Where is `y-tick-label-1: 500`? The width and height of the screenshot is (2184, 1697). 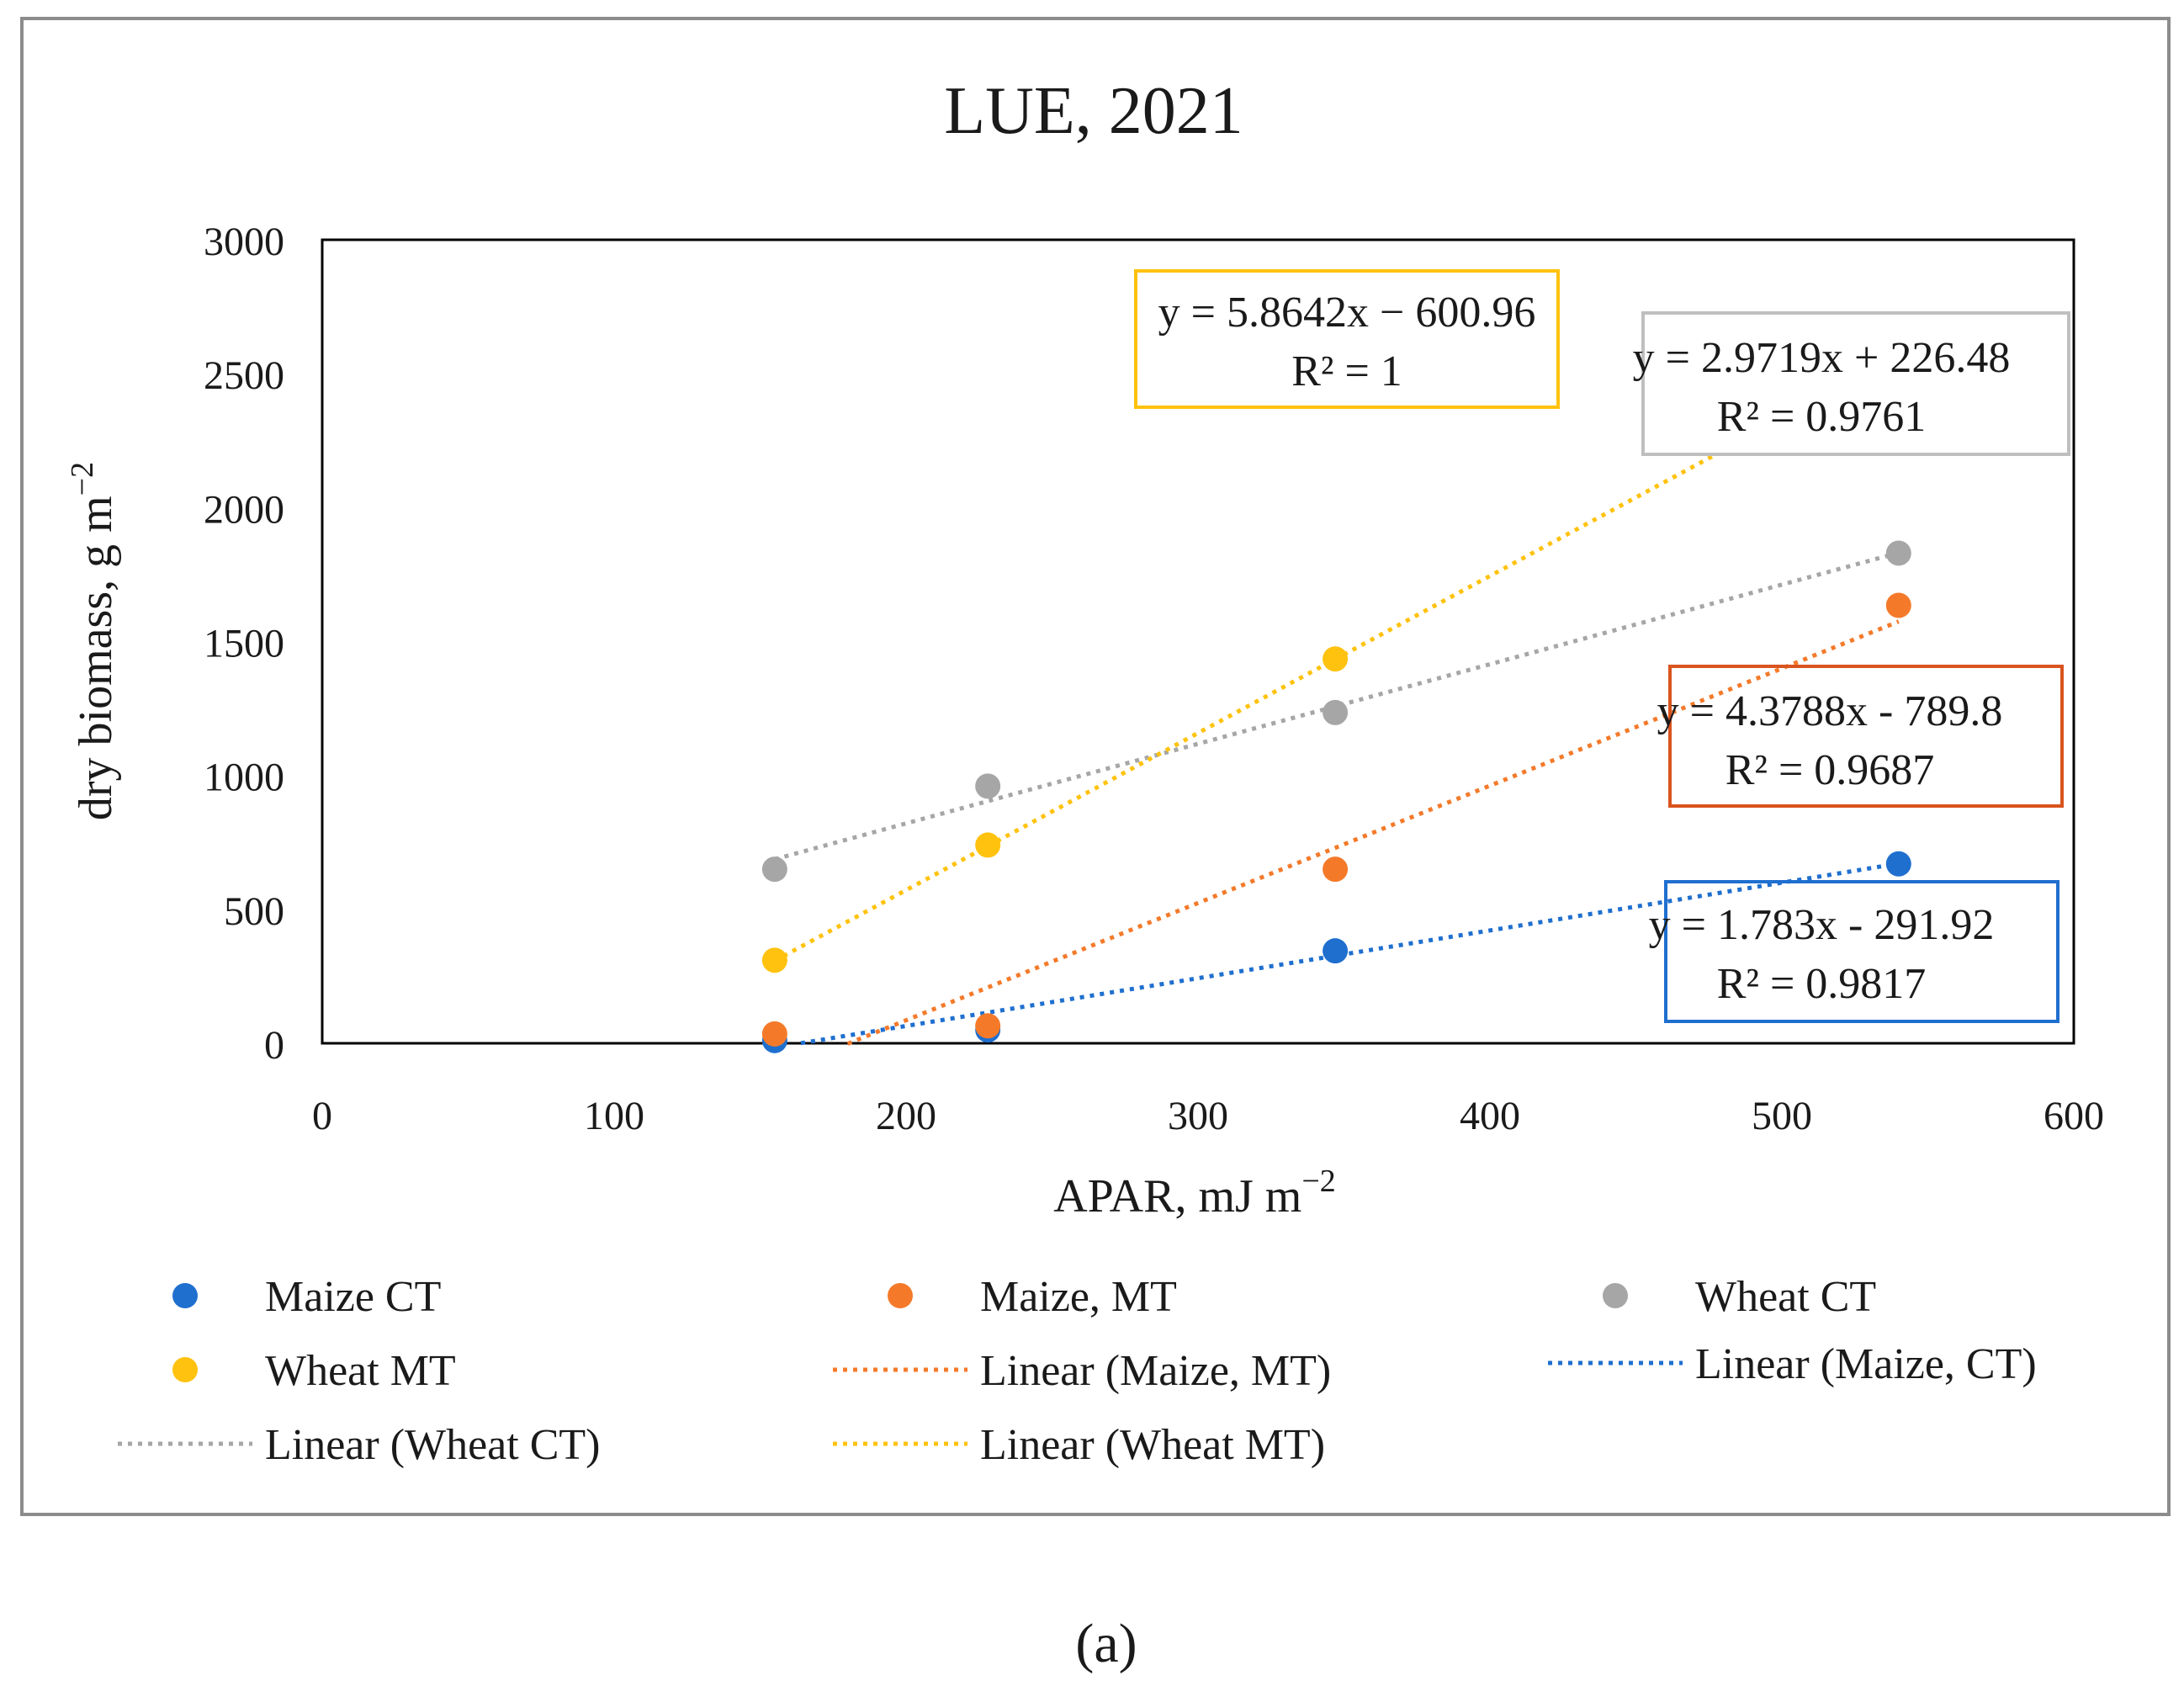 y-tick-label-1: 500 is located at coordinates (254, 911).